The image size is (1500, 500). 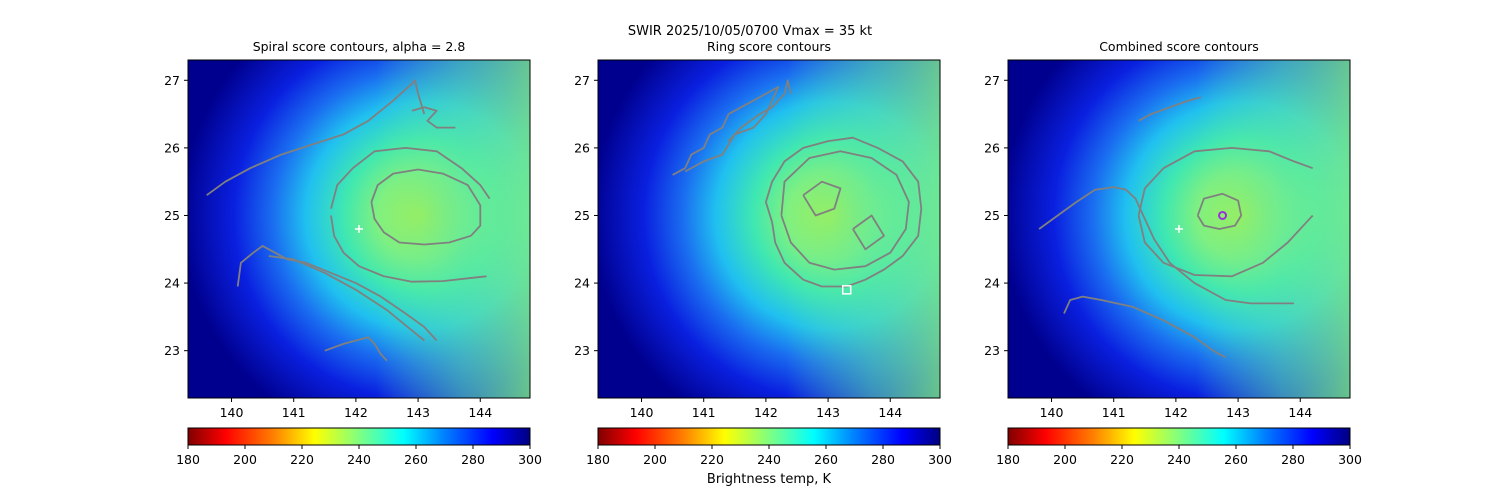 What do you see at coordinates (750, 31) in the screenshot?
I see `figure-suptitle: SWIR 2025/10/05/0700 Vmax = 35 kt` at bounding box center [750, 31].